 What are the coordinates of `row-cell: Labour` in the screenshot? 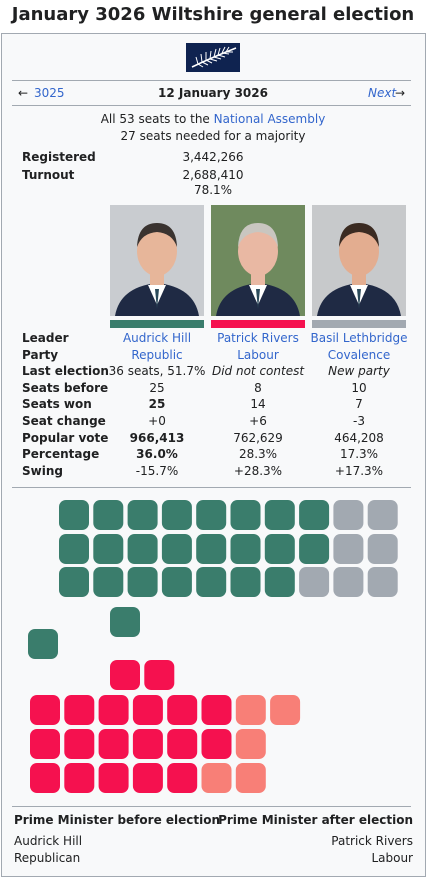 It's located at (258, 354).